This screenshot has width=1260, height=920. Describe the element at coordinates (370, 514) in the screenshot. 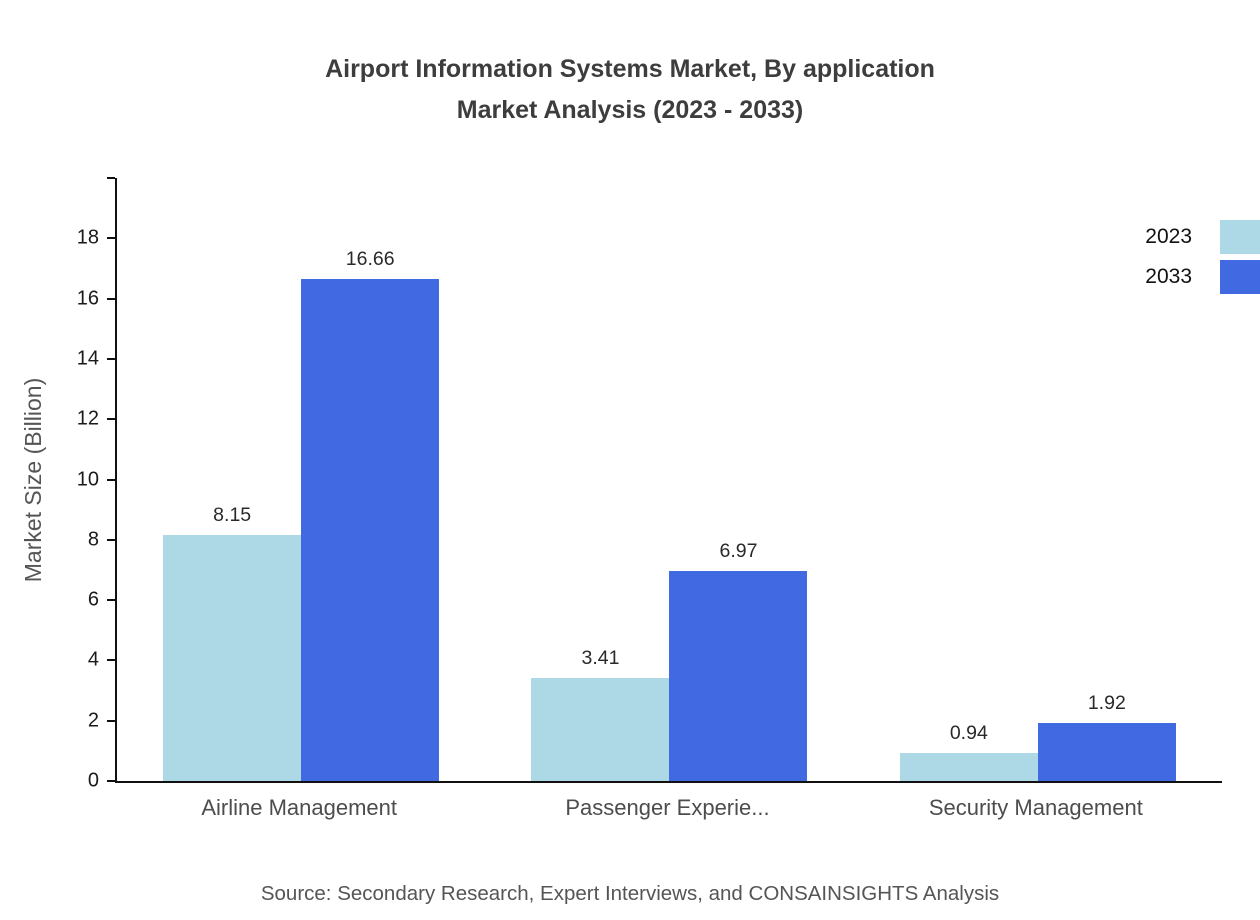

I see `bar-2033: 16.66` at that location.